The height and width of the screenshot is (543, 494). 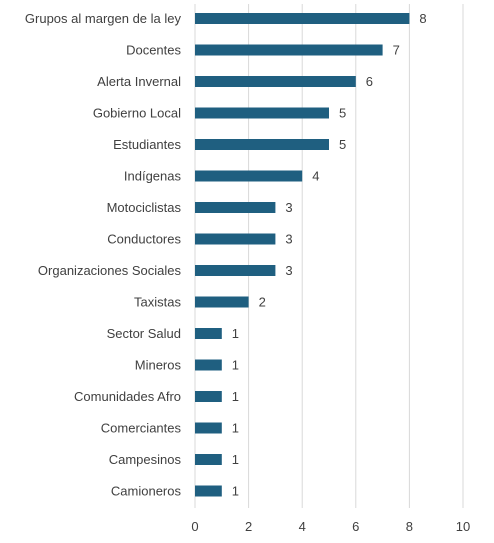 I want to click on category-label: Camioneros, so click(x=146, y=491).